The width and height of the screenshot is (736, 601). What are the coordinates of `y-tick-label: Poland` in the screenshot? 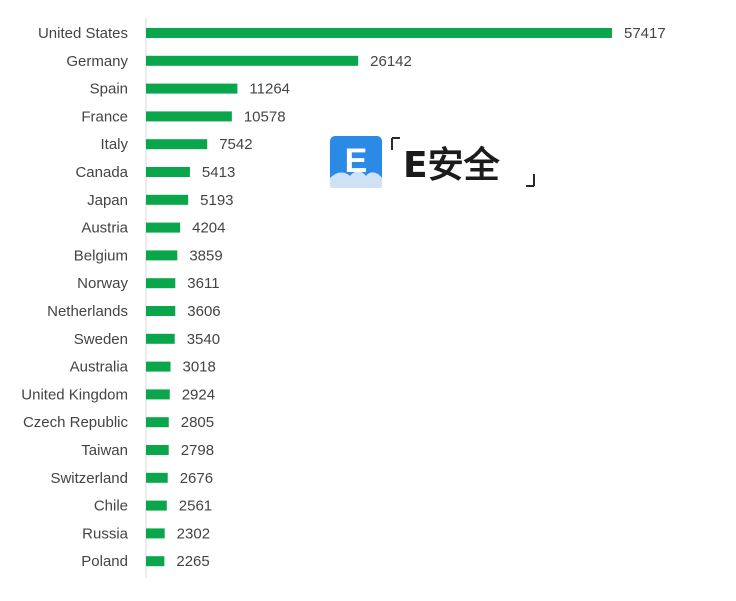 It's located at (104, 561).